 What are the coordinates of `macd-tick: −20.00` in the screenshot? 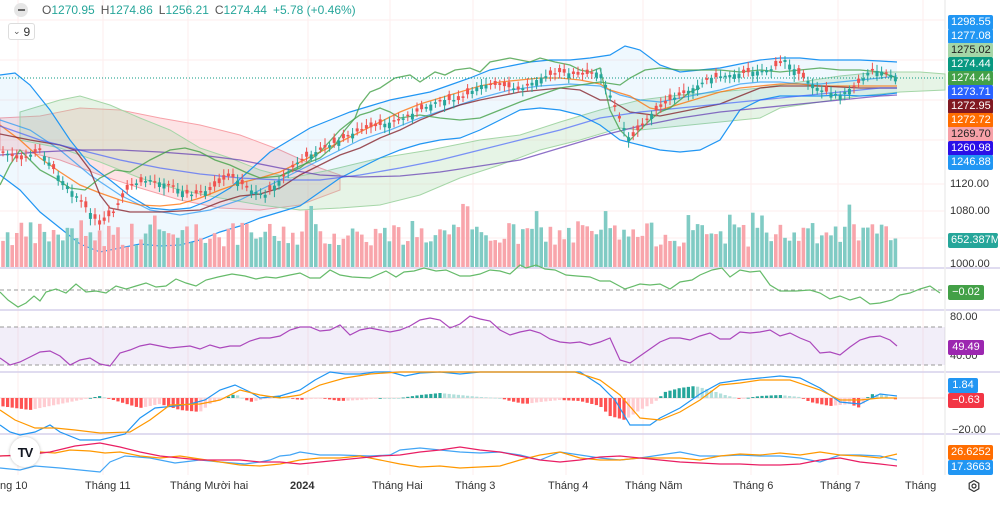 It's located at (969, 430).